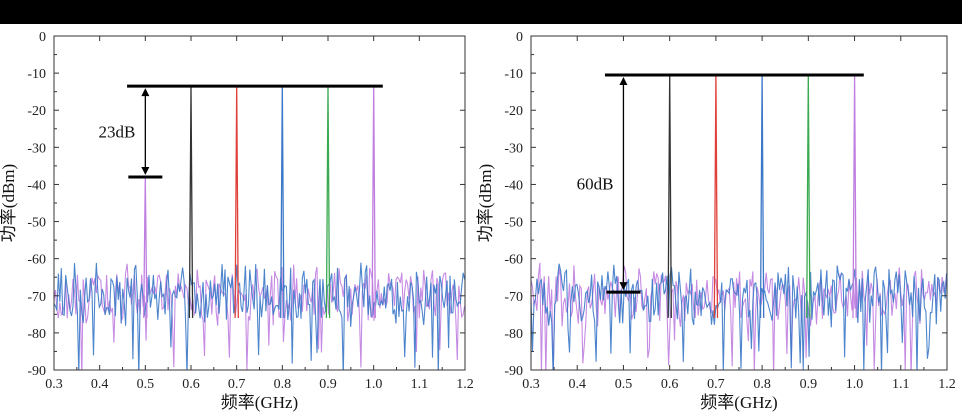 The width and height of the screenshot is (962, 414). Describe the element at coordinates (595, 184) in the screenshot. I see `annotation-label: 60dB` at that location.